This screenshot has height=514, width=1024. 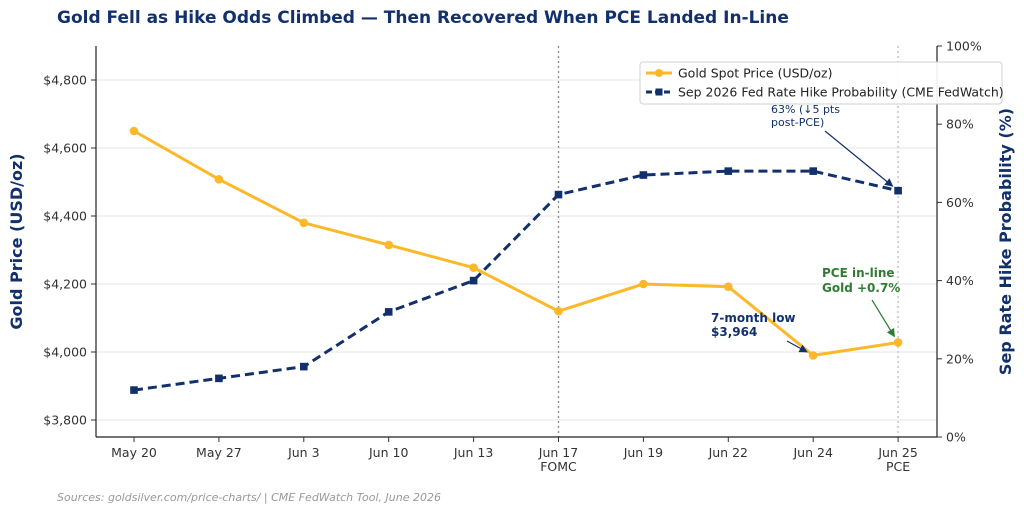 What do you see at coordinates (755, 73) in the screenshot?
I see `legend-entry-label: Gold Spot Price (USD/oz)` at bounding box center [755, 73].